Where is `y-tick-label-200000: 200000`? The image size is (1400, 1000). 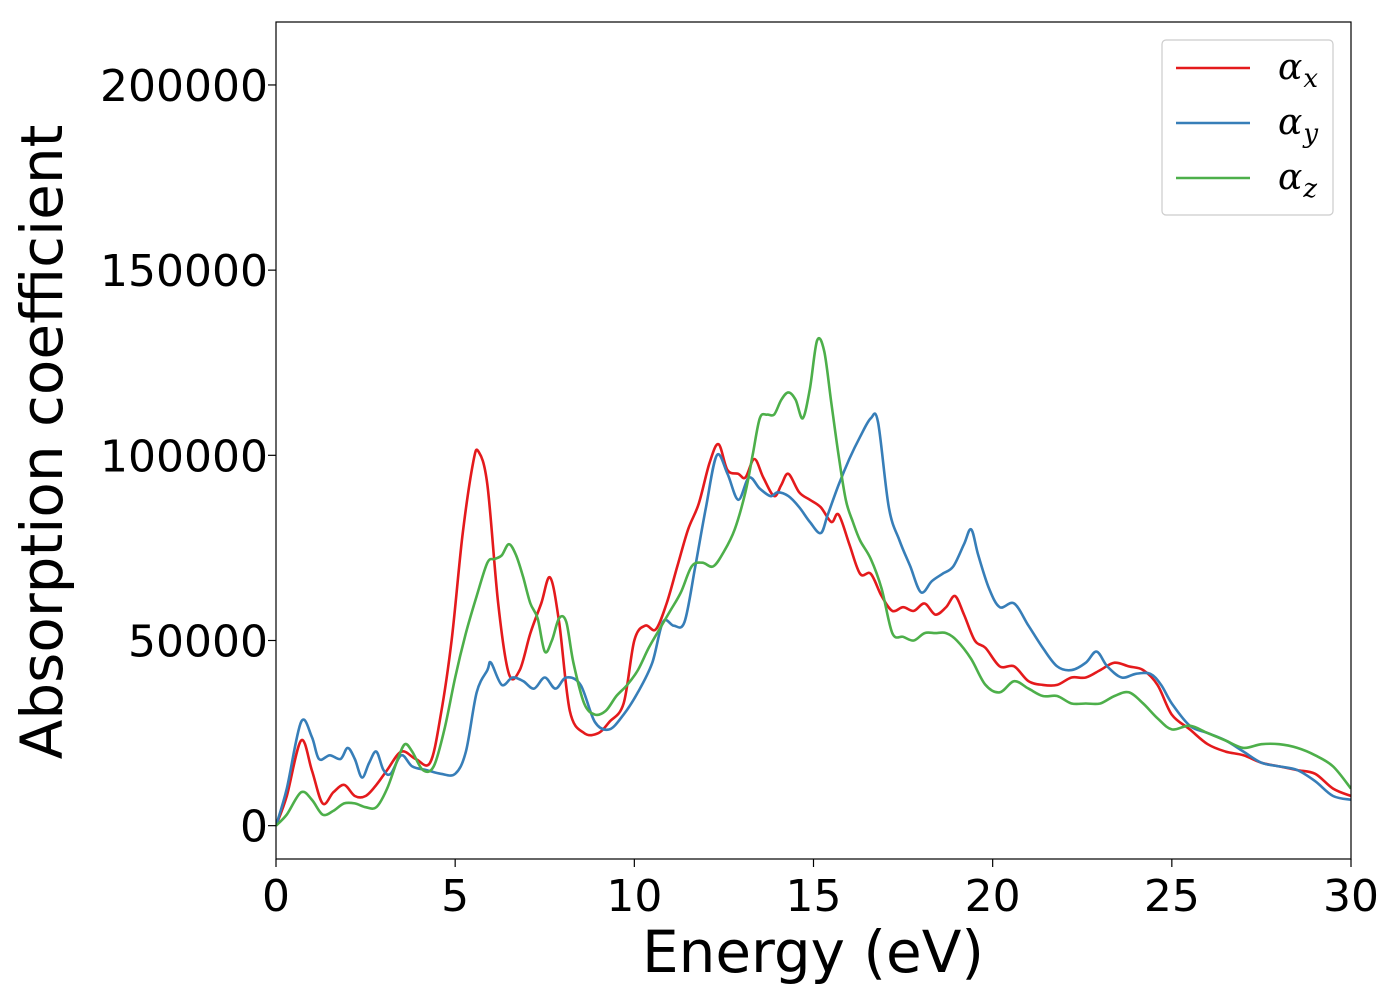 y-tick-label-200000: 200000 is located at coordinates (184, 86).